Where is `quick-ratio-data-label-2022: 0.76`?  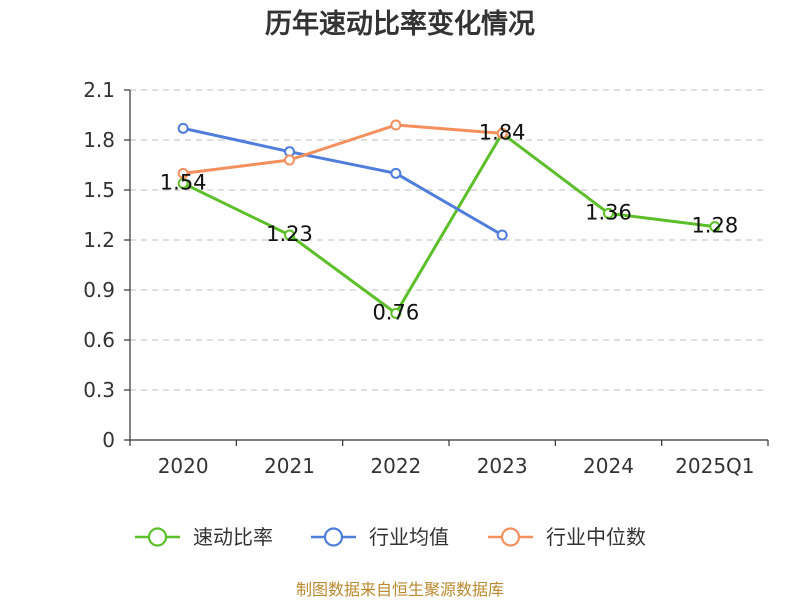 quick-ratio-data-label-2022: 0.76 is located at coordinates (395, 312).